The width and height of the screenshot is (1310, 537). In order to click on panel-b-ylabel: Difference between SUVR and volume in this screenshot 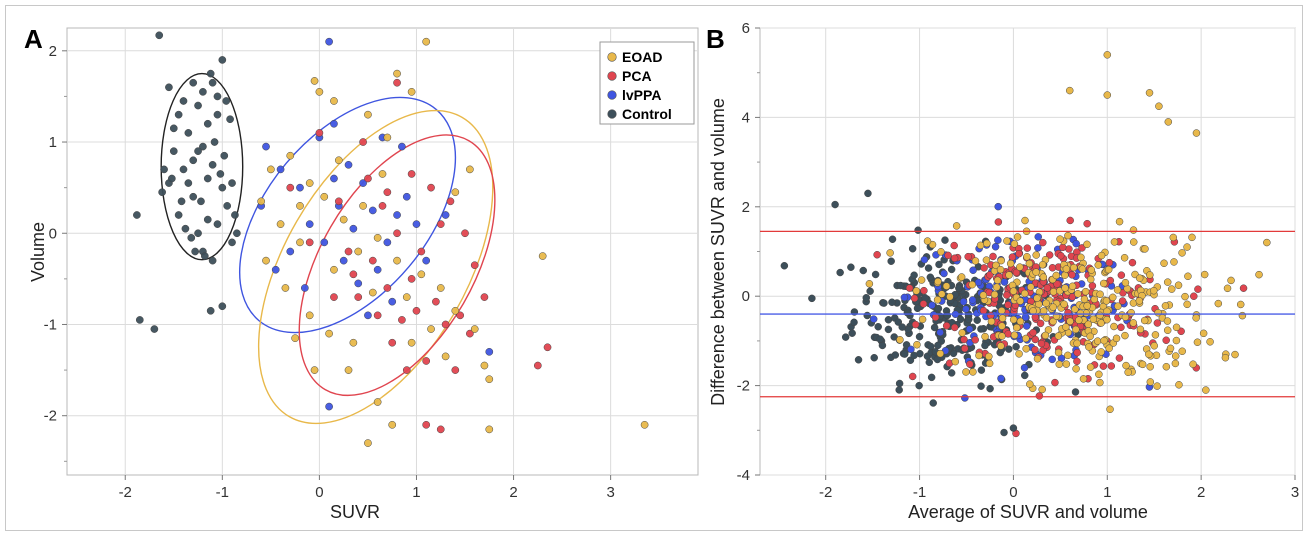, I will do `click(718, 252)`.